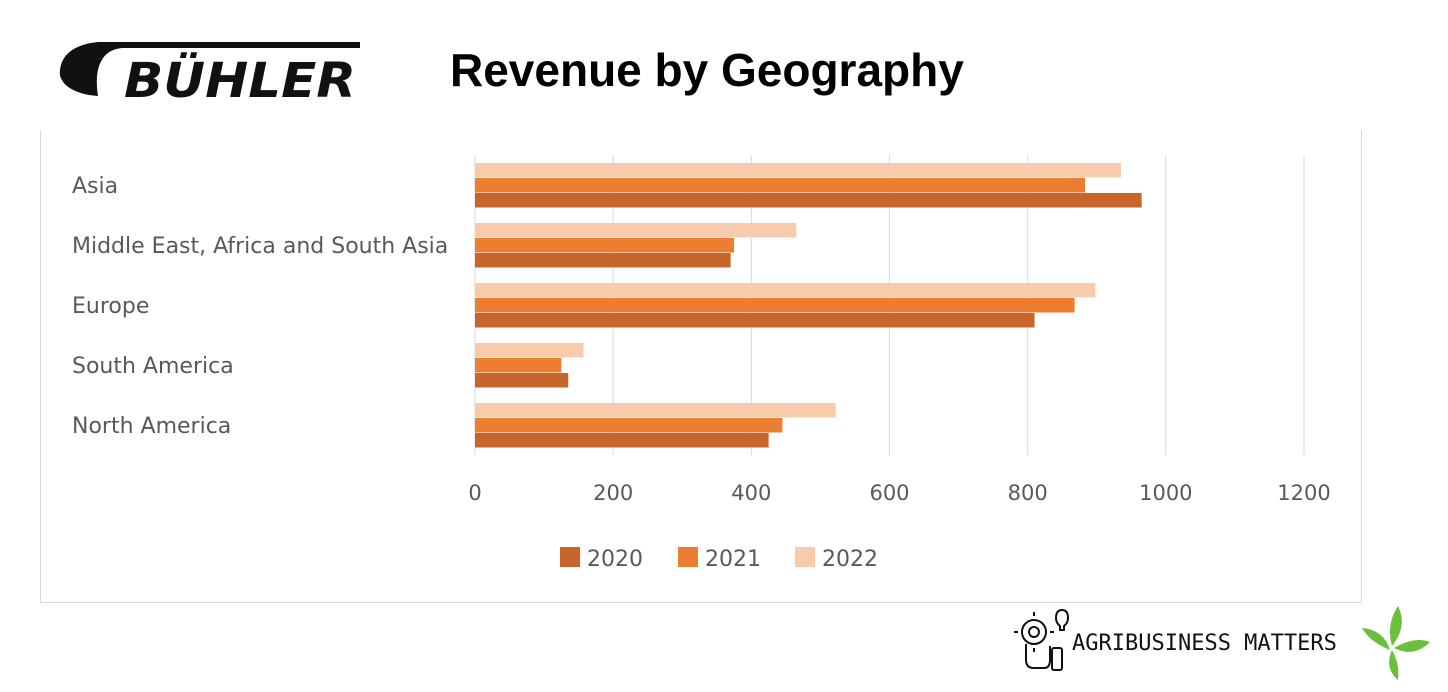 The width and height of the screenshot is (1448, 692). What do you see at coordinates (151, 426) in the screenshot?
I see `category-label: North America` at bounding box center [151, 426].